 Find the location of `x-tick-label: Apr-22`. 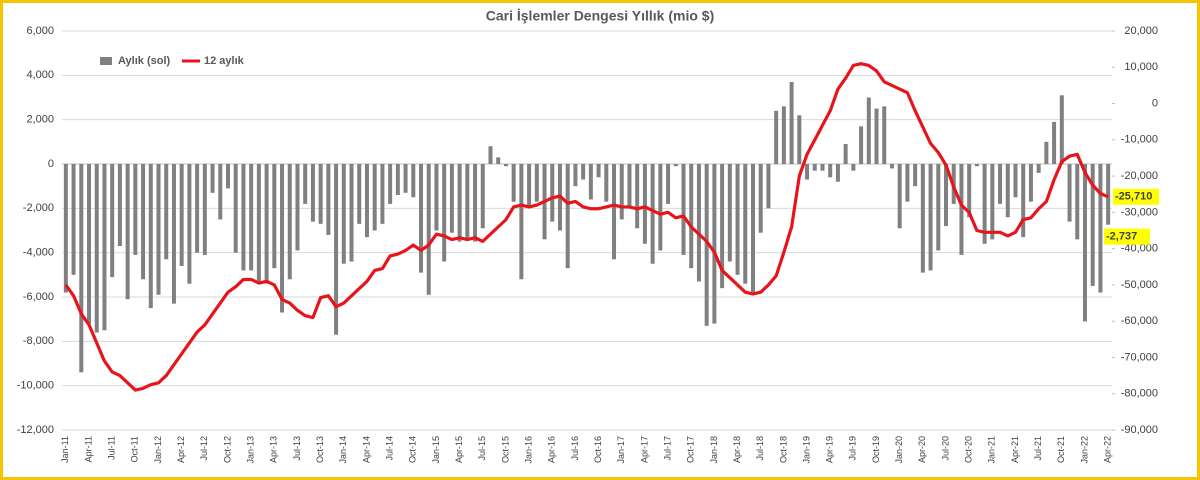

x-tick-label: Apr-22 is located at coordinates (1108, 449).